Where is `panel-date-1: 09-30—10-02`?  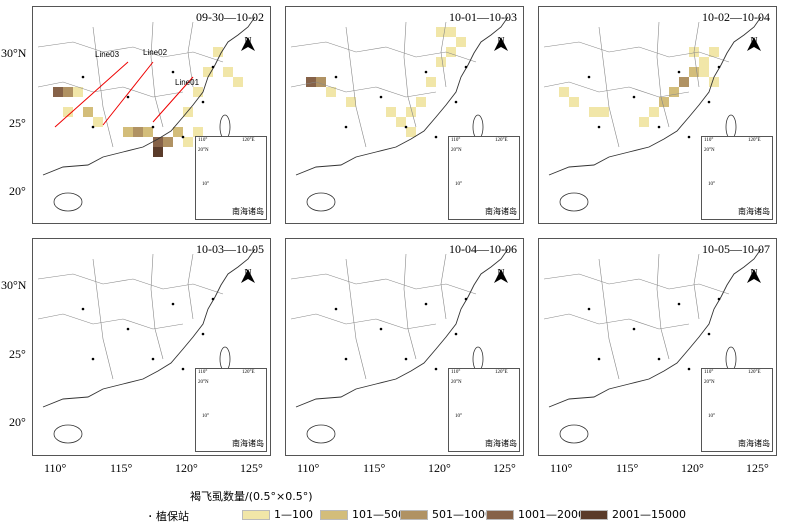
panel-date-1: 09-30—10-02 is located at coordinates (230, 17).